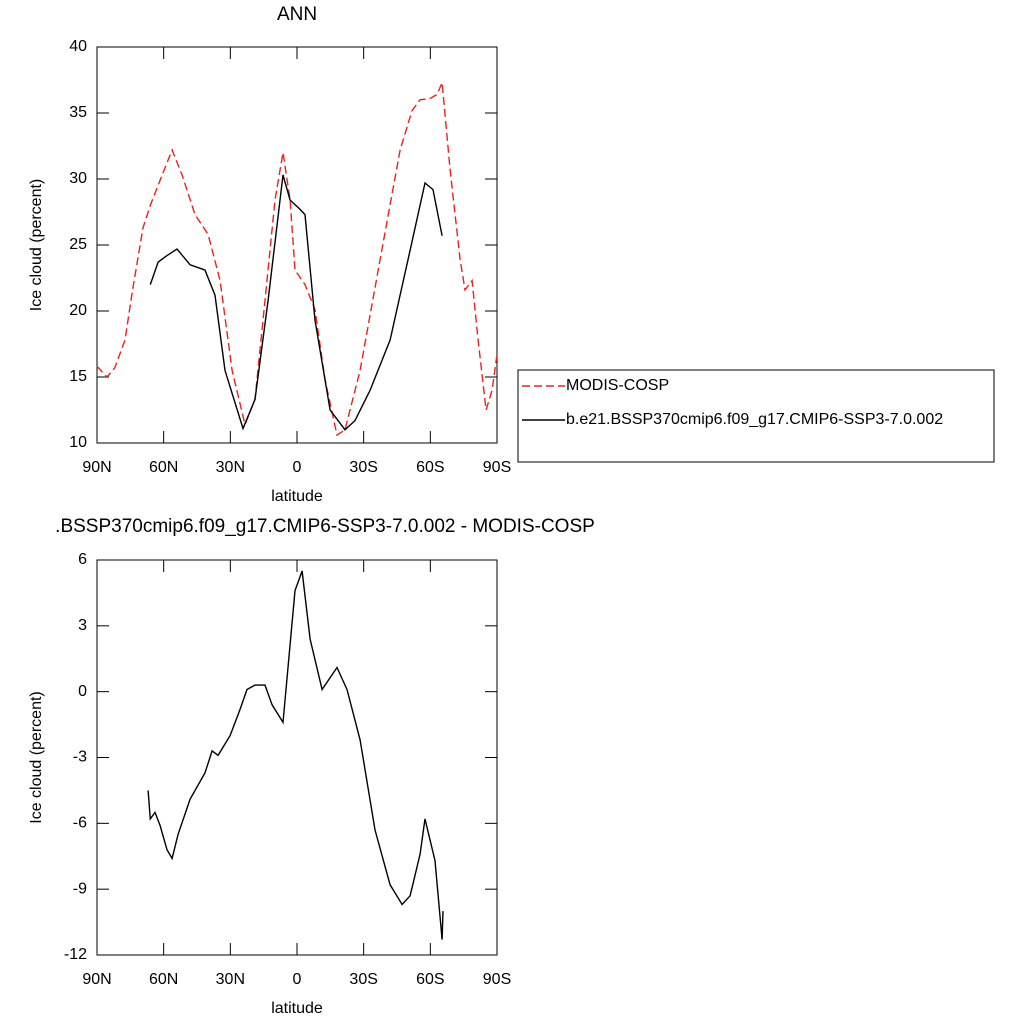  Describe the element at coordinates (78, 112) in the screenshot. I see `y-tick-label: 35` at that location.